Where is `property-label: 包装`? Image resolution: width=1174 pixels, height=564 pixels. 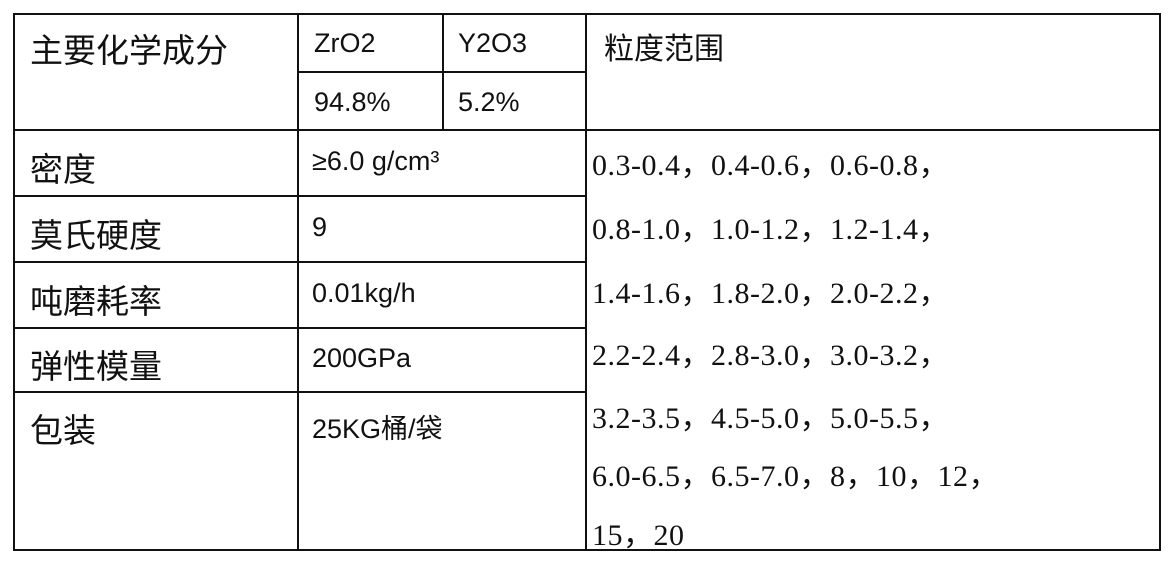
property-label: 包装 is located at coordinates (63, 430).